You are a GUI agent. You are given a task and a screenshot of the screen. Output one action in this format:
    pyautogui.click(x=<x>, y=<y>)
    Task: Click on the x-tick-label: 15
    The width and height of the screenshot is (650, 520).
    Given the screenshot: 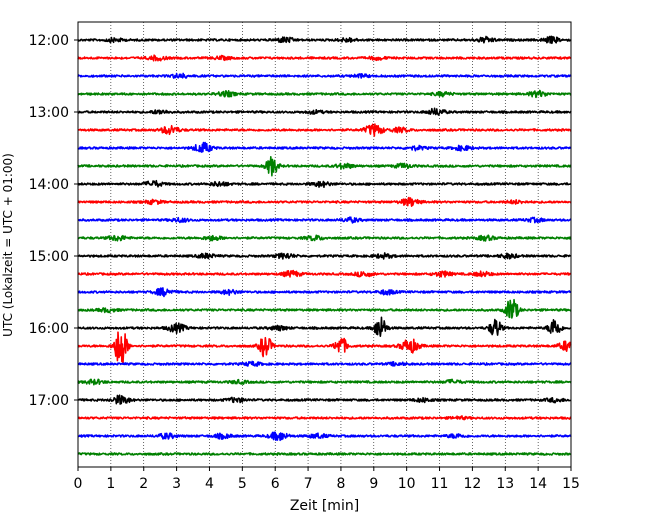 What is the action you would take?
    pyautogui.click(x=571, y=484)
    